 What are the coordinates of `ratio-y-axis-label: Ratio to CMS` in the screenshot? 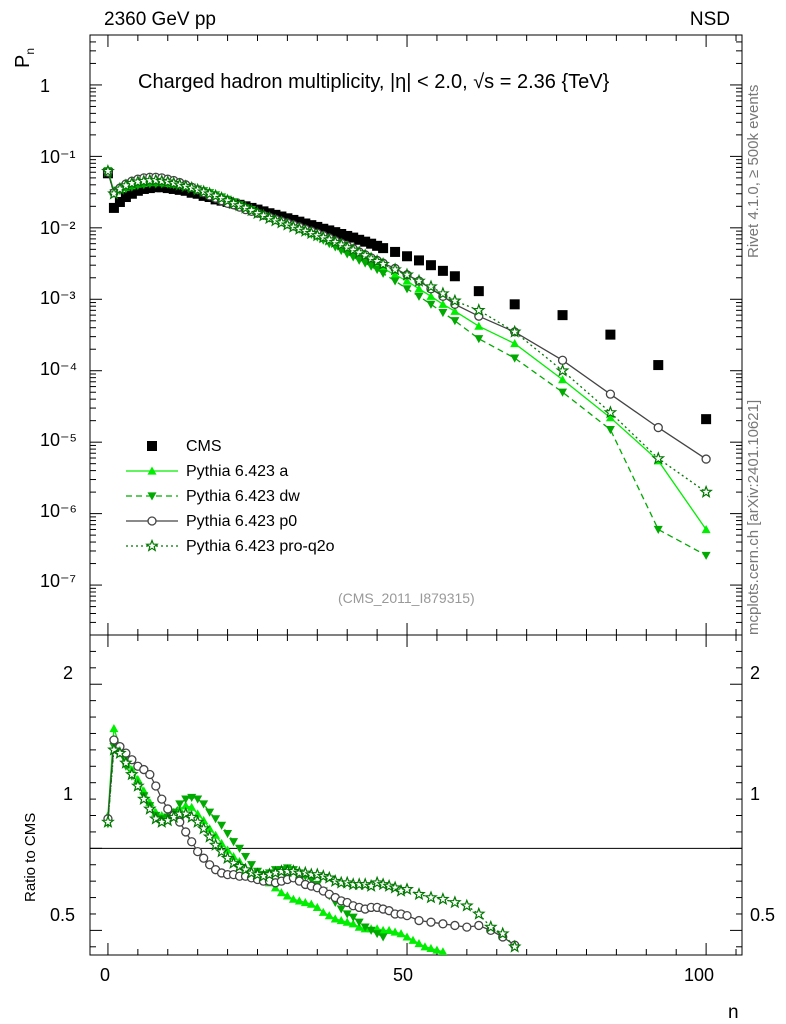 It's located at (30, 857).